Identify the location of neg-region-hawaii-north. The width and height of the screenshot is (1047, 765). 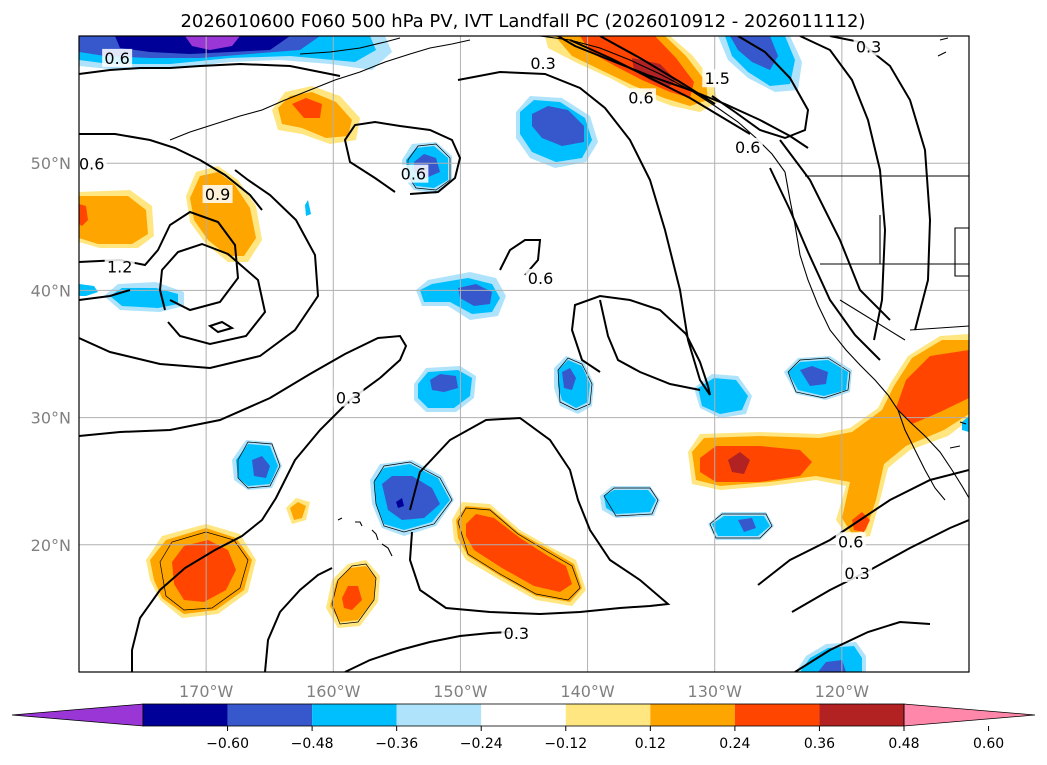
(444, 383).